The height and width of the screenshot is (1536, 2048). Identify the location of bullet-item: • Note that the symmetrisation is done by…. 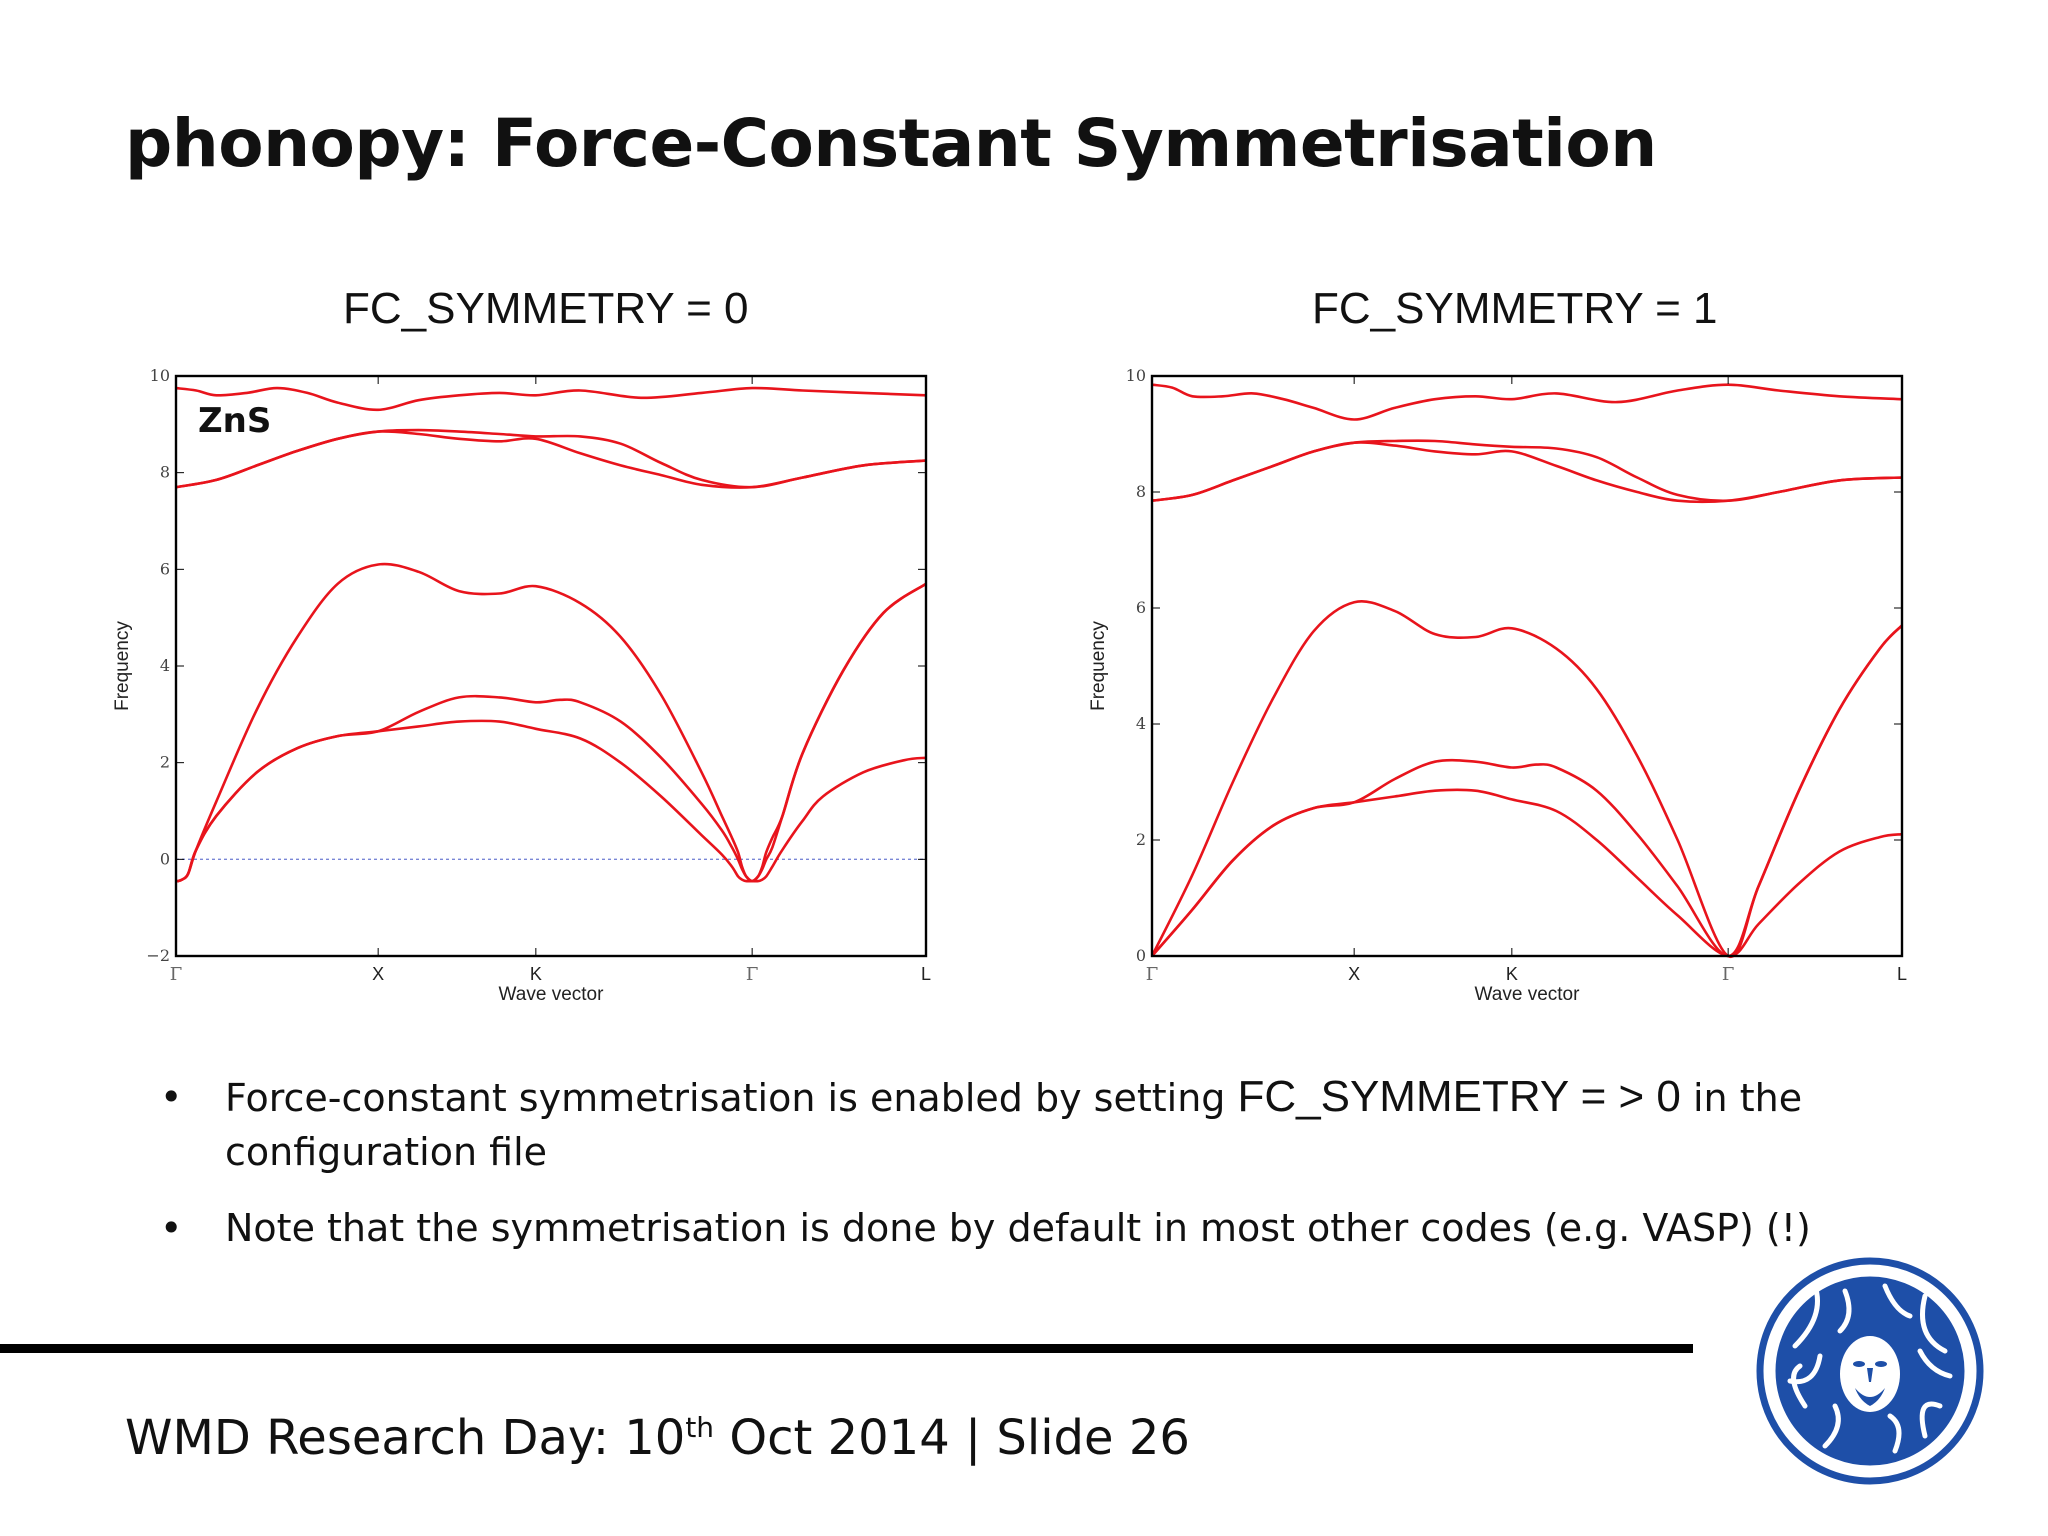
(1010, 1228).